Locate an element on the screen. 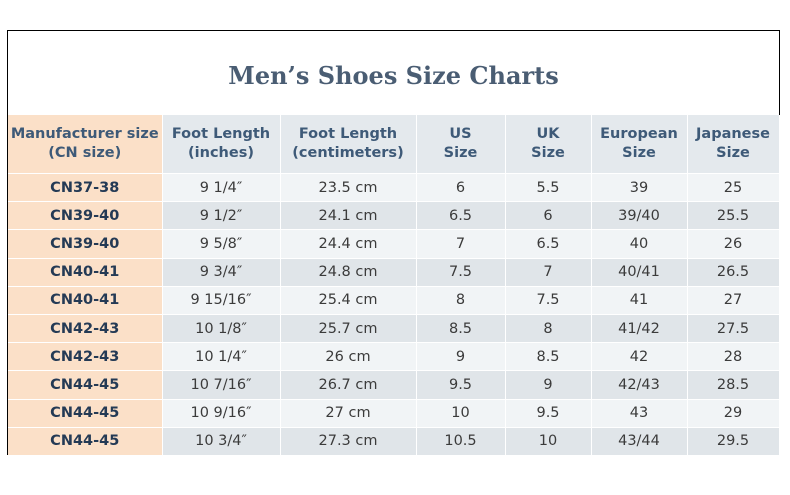 Image resolution: width=790 pixels, height=495 pixels. cell-european-size: 39 is located at coordinates (639, 188).